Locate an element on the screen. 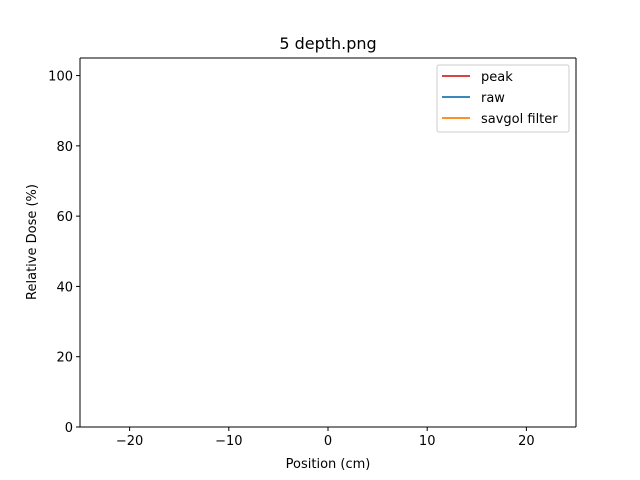 The width and height of the screenshot is (640, 480). y-axis-ticks: 0 20 40 60 80 100 is located at coordinates (64, 253).